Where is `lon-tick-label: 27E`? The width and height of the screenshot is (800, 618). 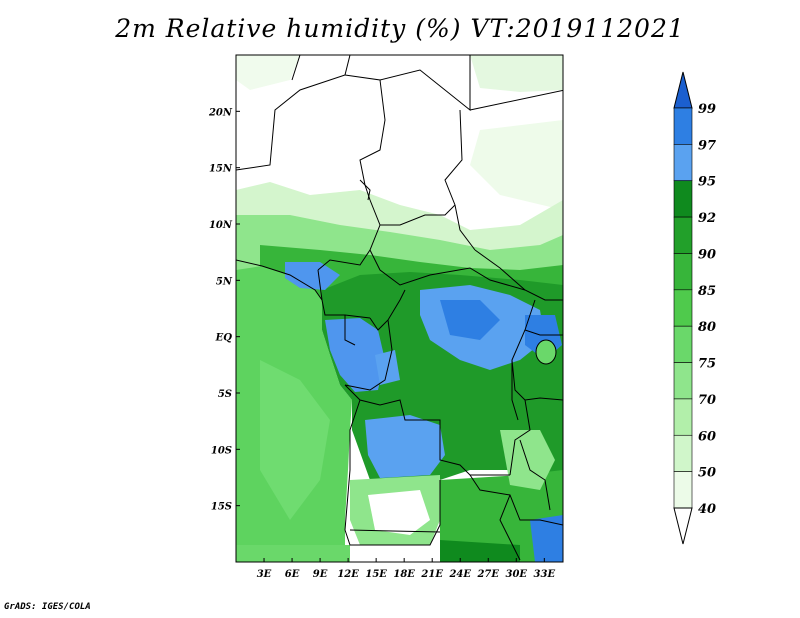
lon-tick-label: 27E is located at coordinates (487, 574).